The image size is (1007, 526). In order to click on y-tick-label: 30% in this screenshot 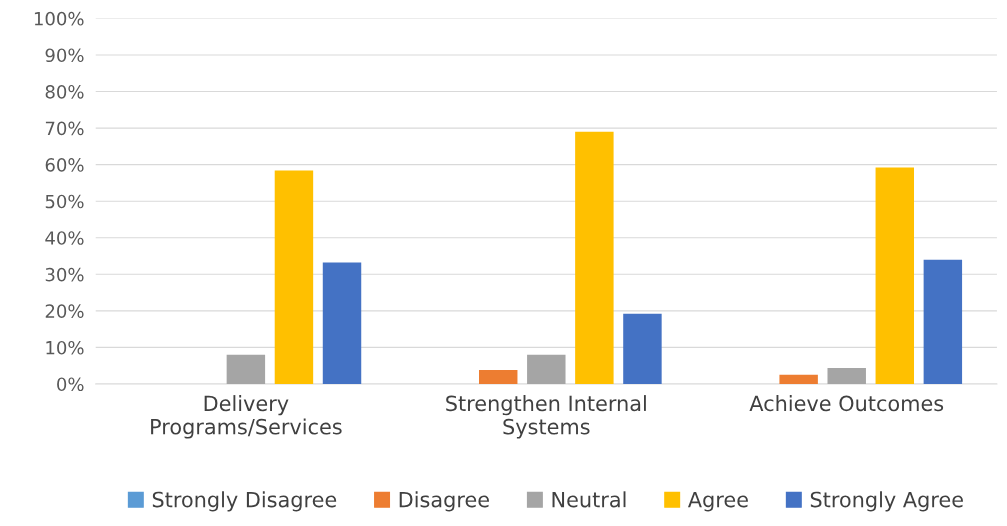, I will do `click(64, 274)`.